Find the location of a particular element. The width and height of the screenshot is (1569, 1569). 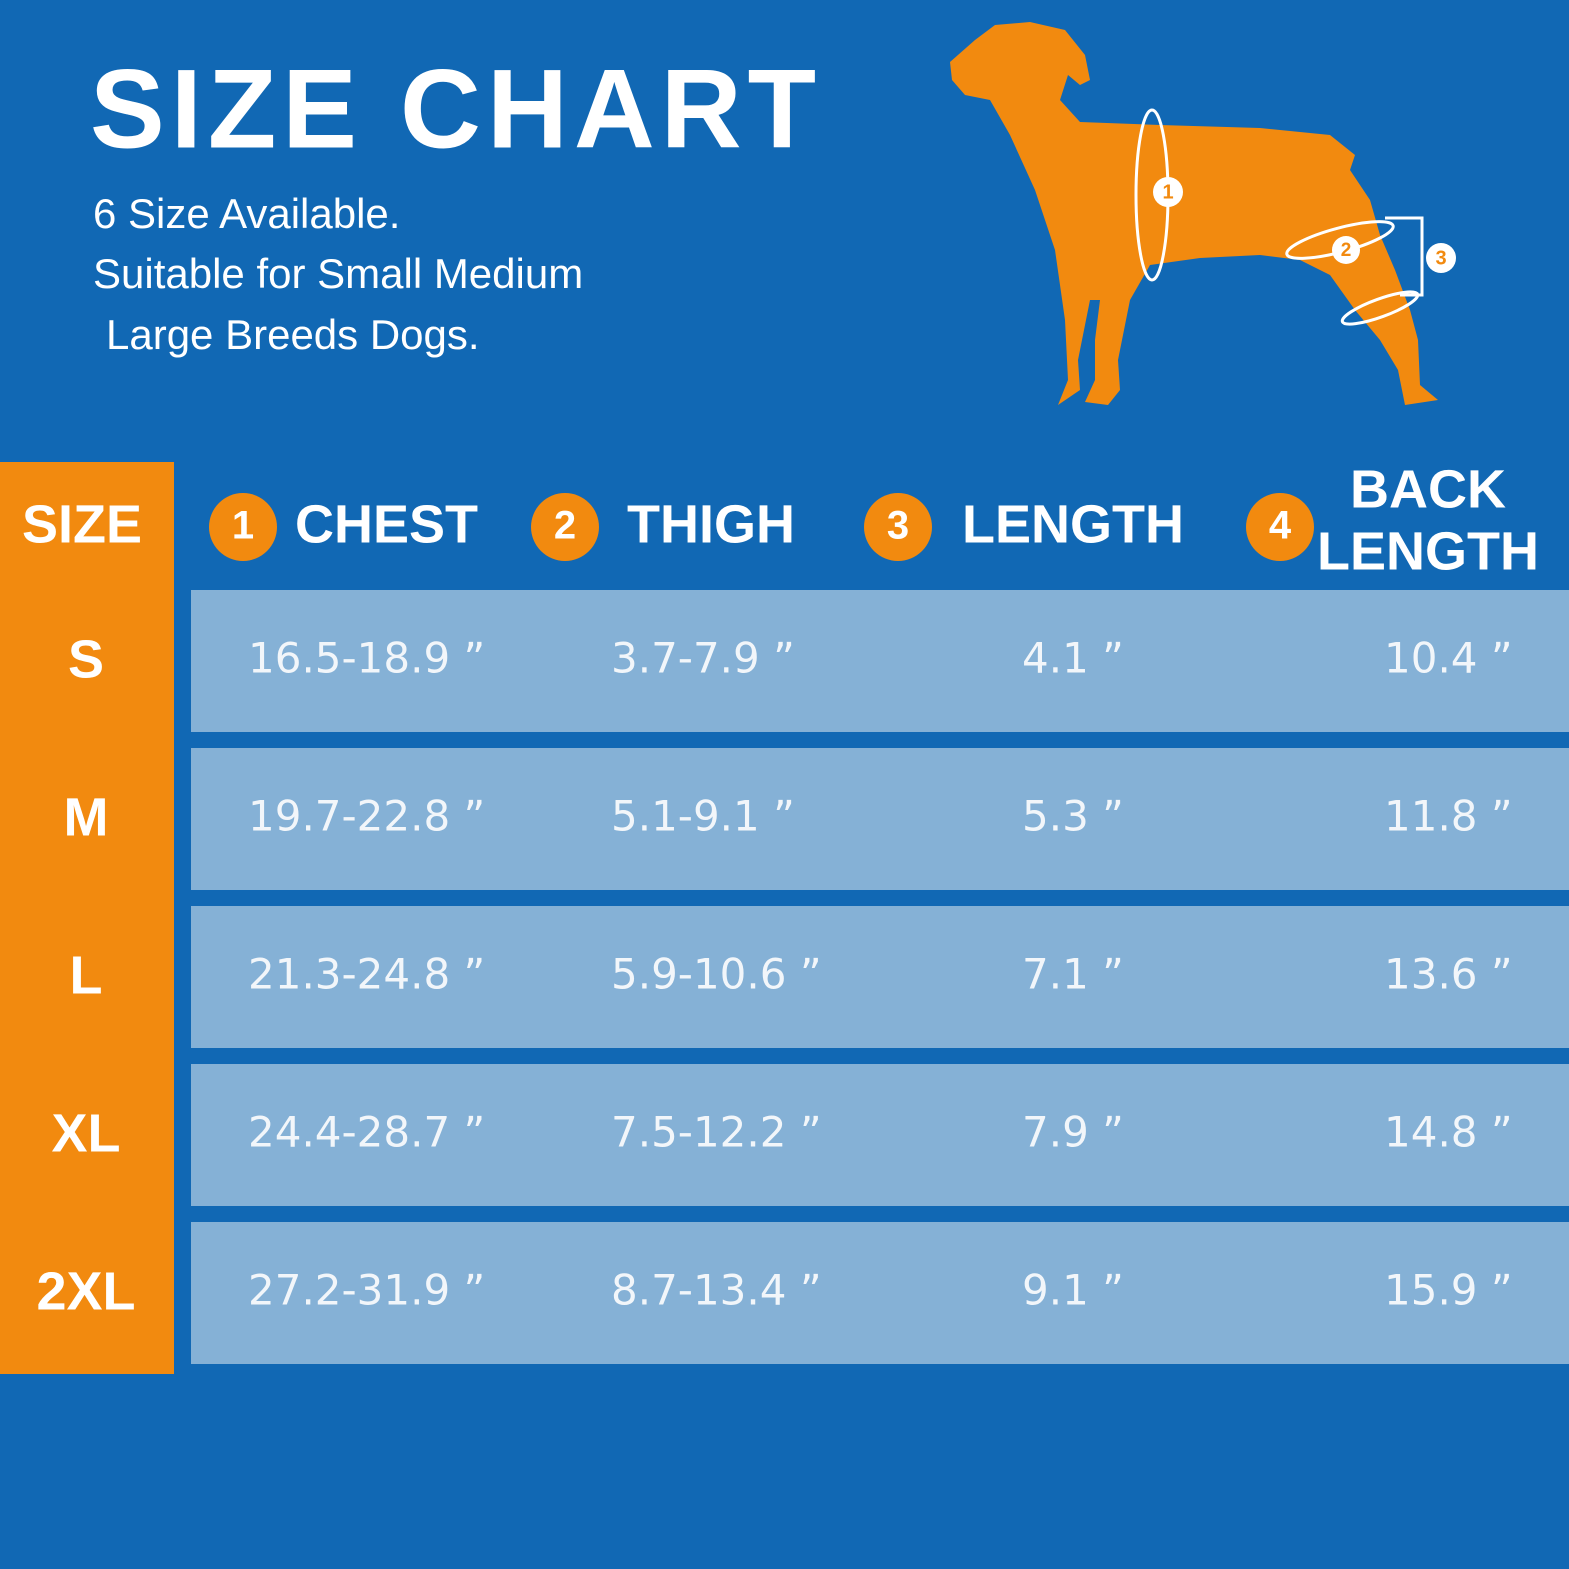

cell-value: 4.1 ” is located at coordinates (1073, 658).